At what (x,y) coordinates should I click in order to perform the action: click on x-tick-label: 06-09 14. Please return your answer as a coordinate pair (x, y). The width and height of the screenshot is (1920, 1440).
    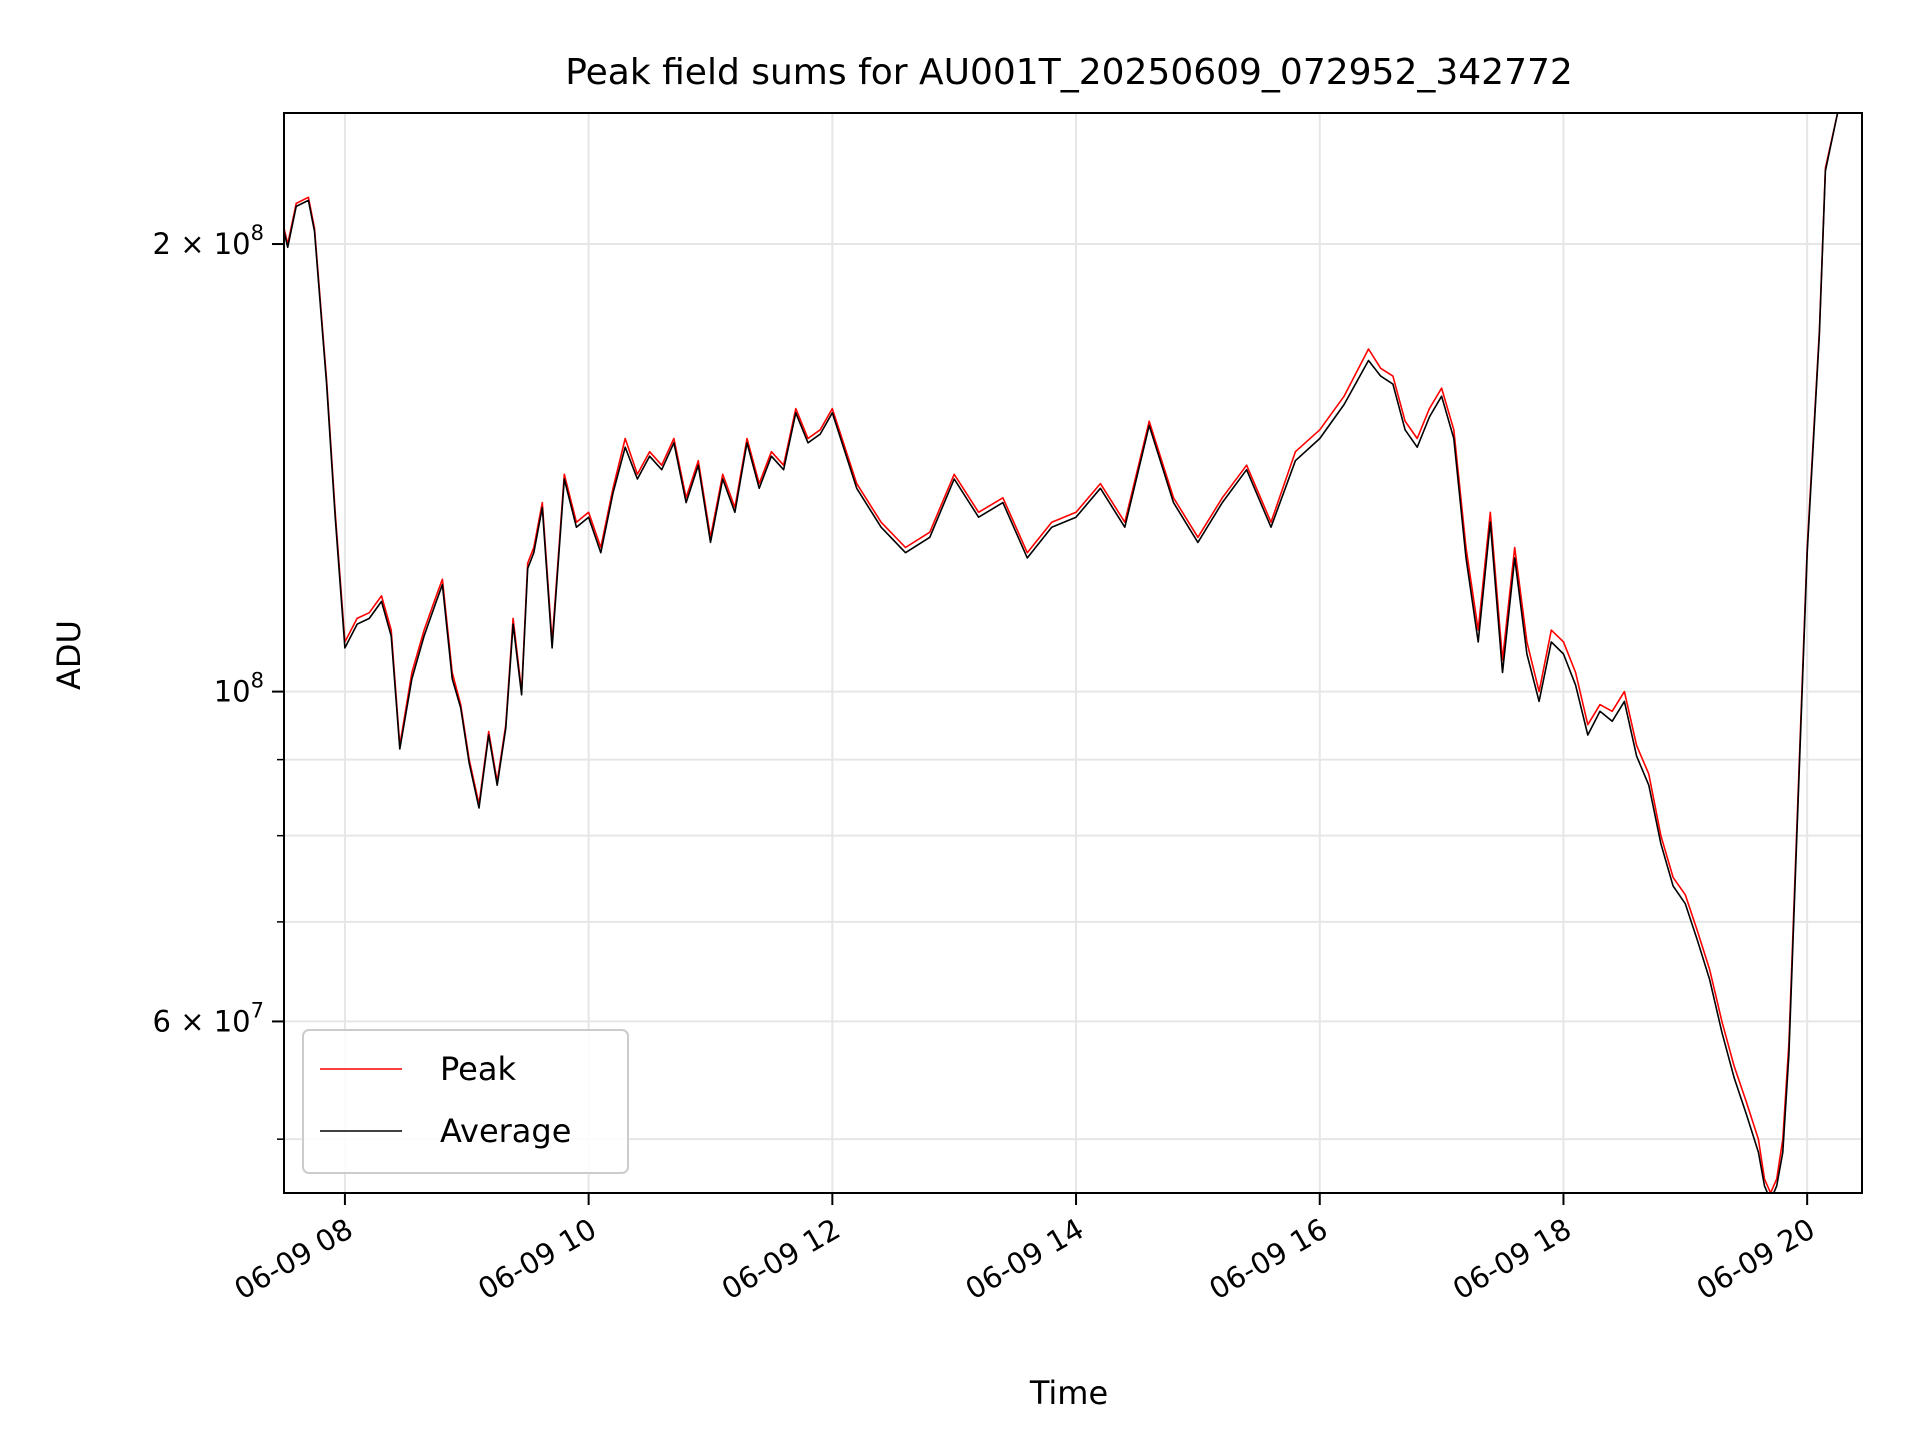
    Looking at the image, I should click on (1025, 1259).